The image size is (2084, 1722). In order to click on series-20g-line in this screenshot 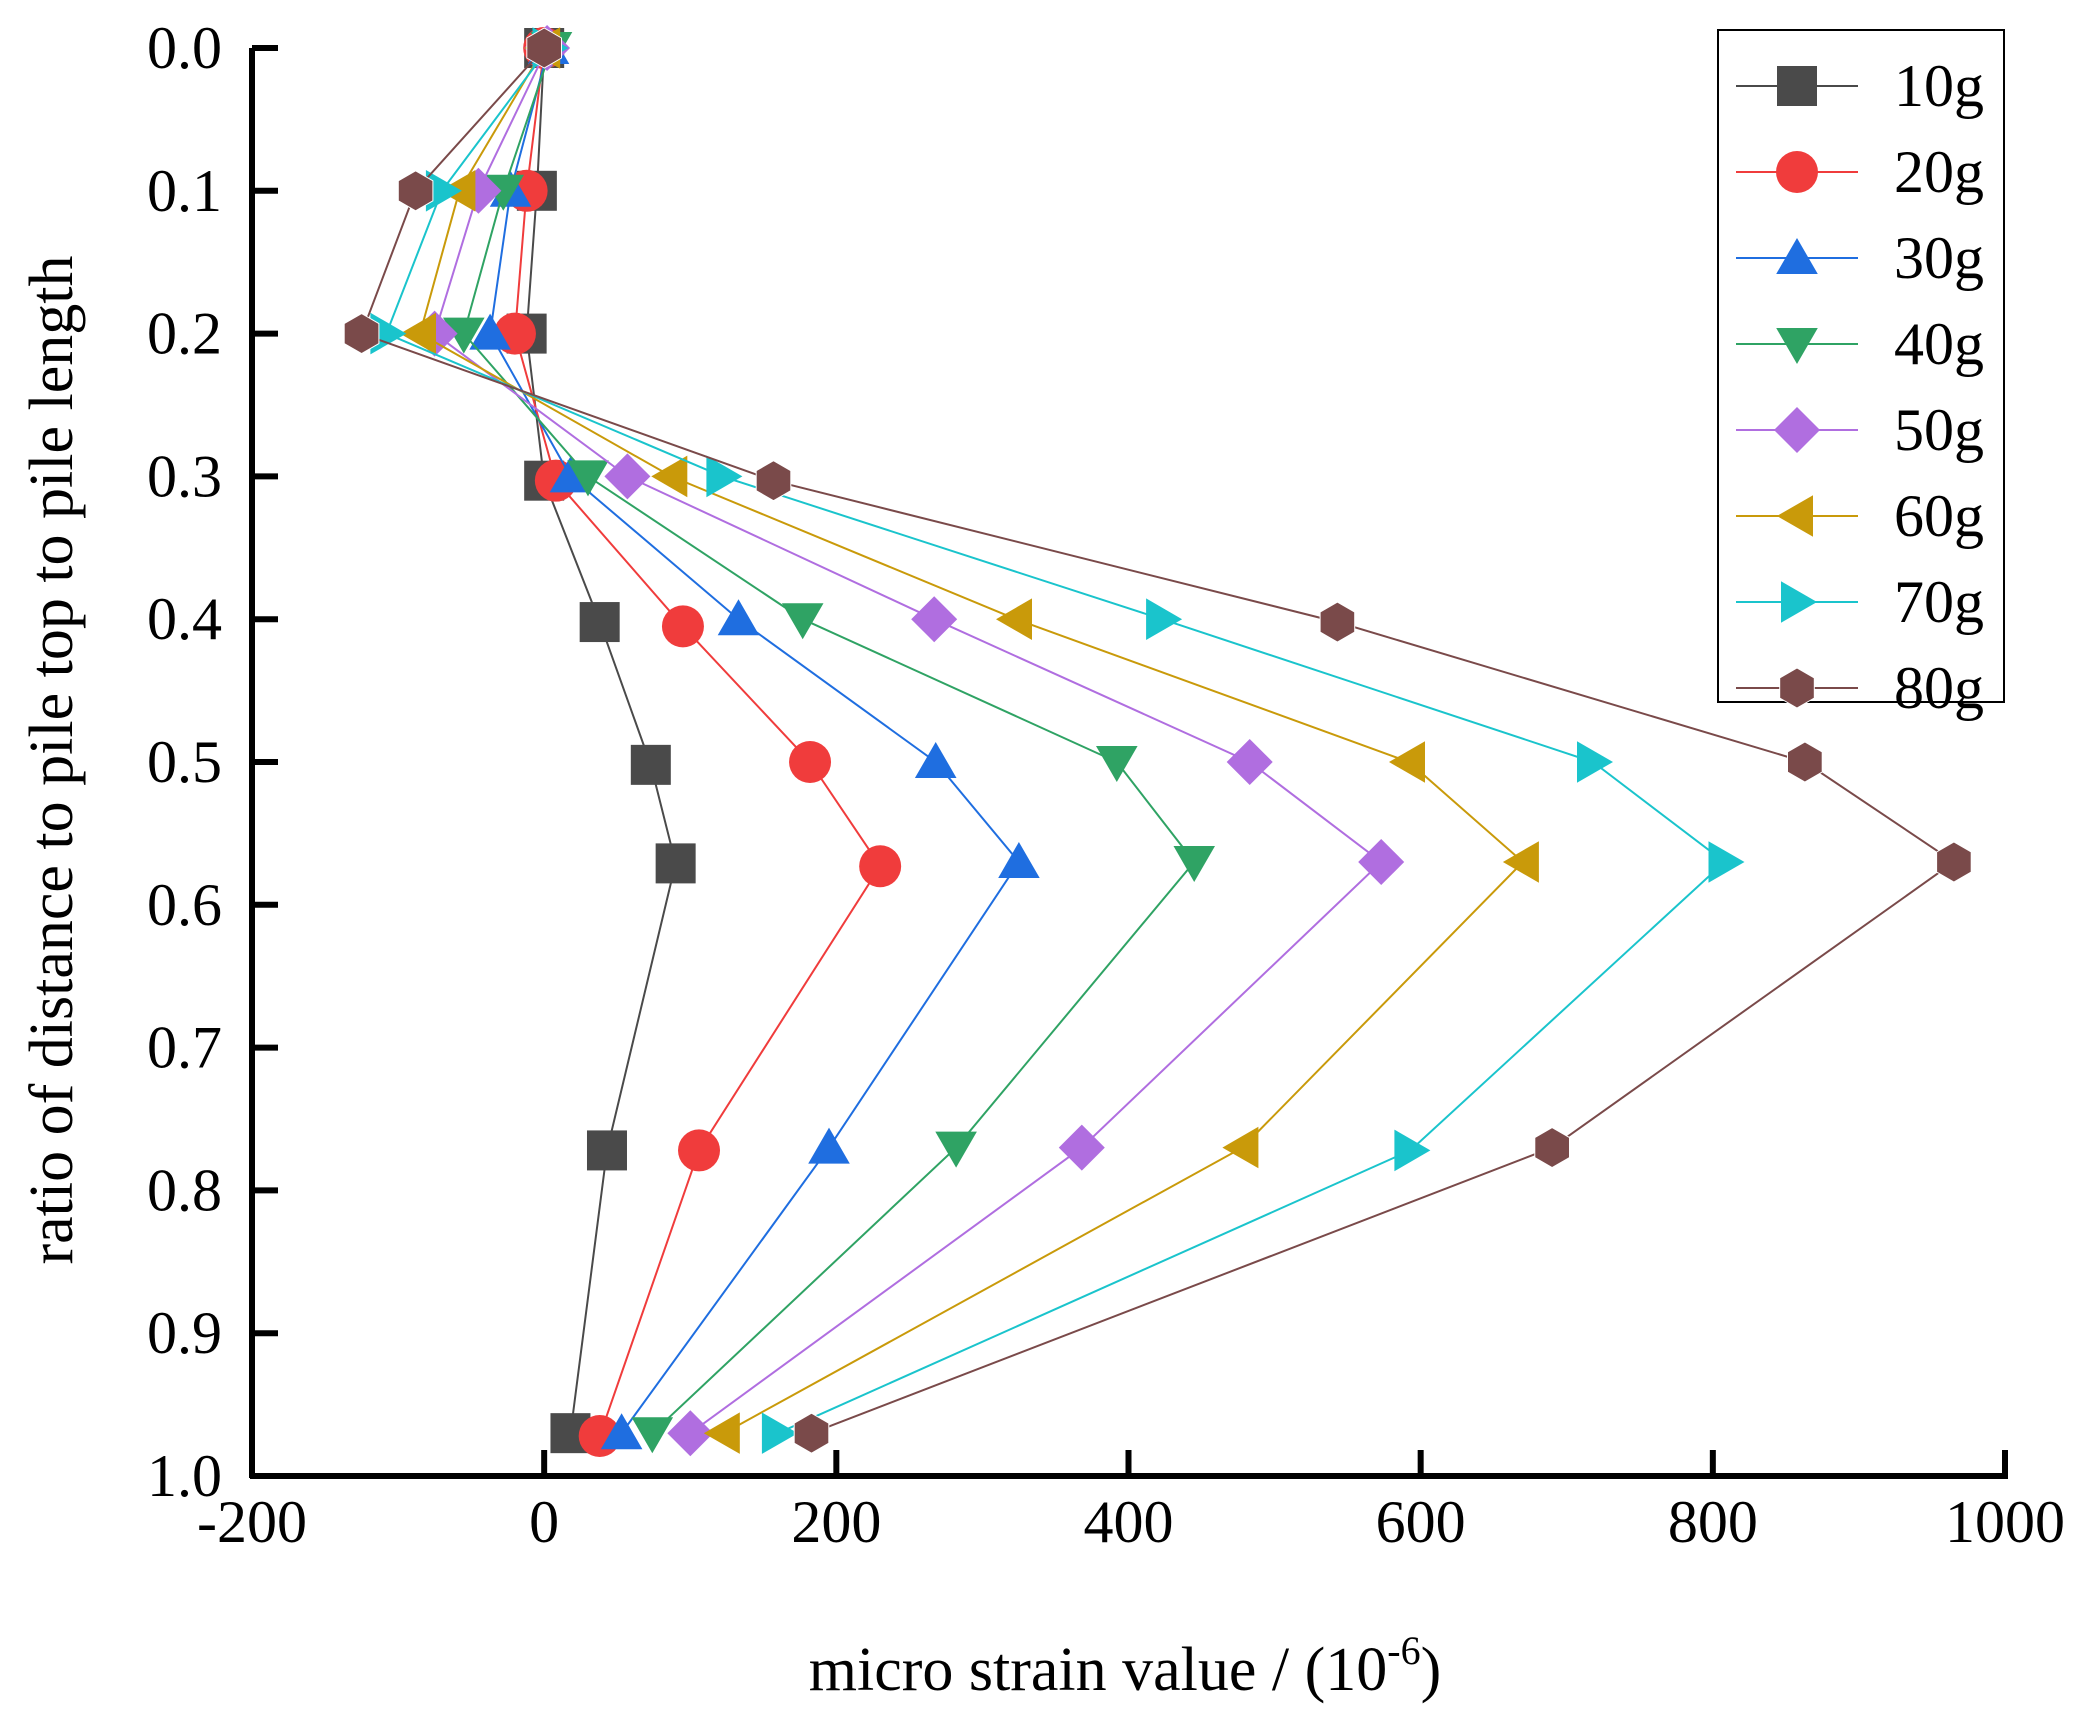, I will do `click(697, 742)`.